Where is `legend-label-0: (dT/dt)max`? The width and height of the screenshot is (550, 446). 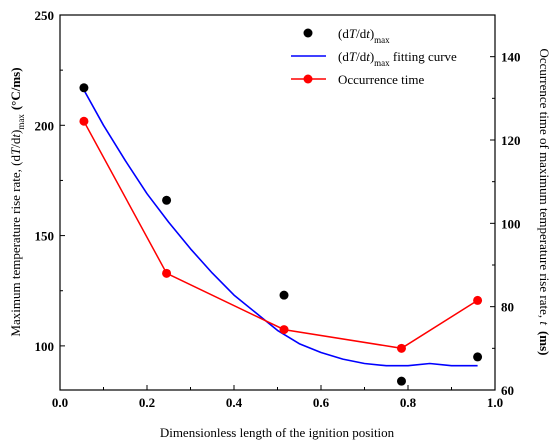
legend-label-0: (dT/dt)max is located at coordinates (364, 35).